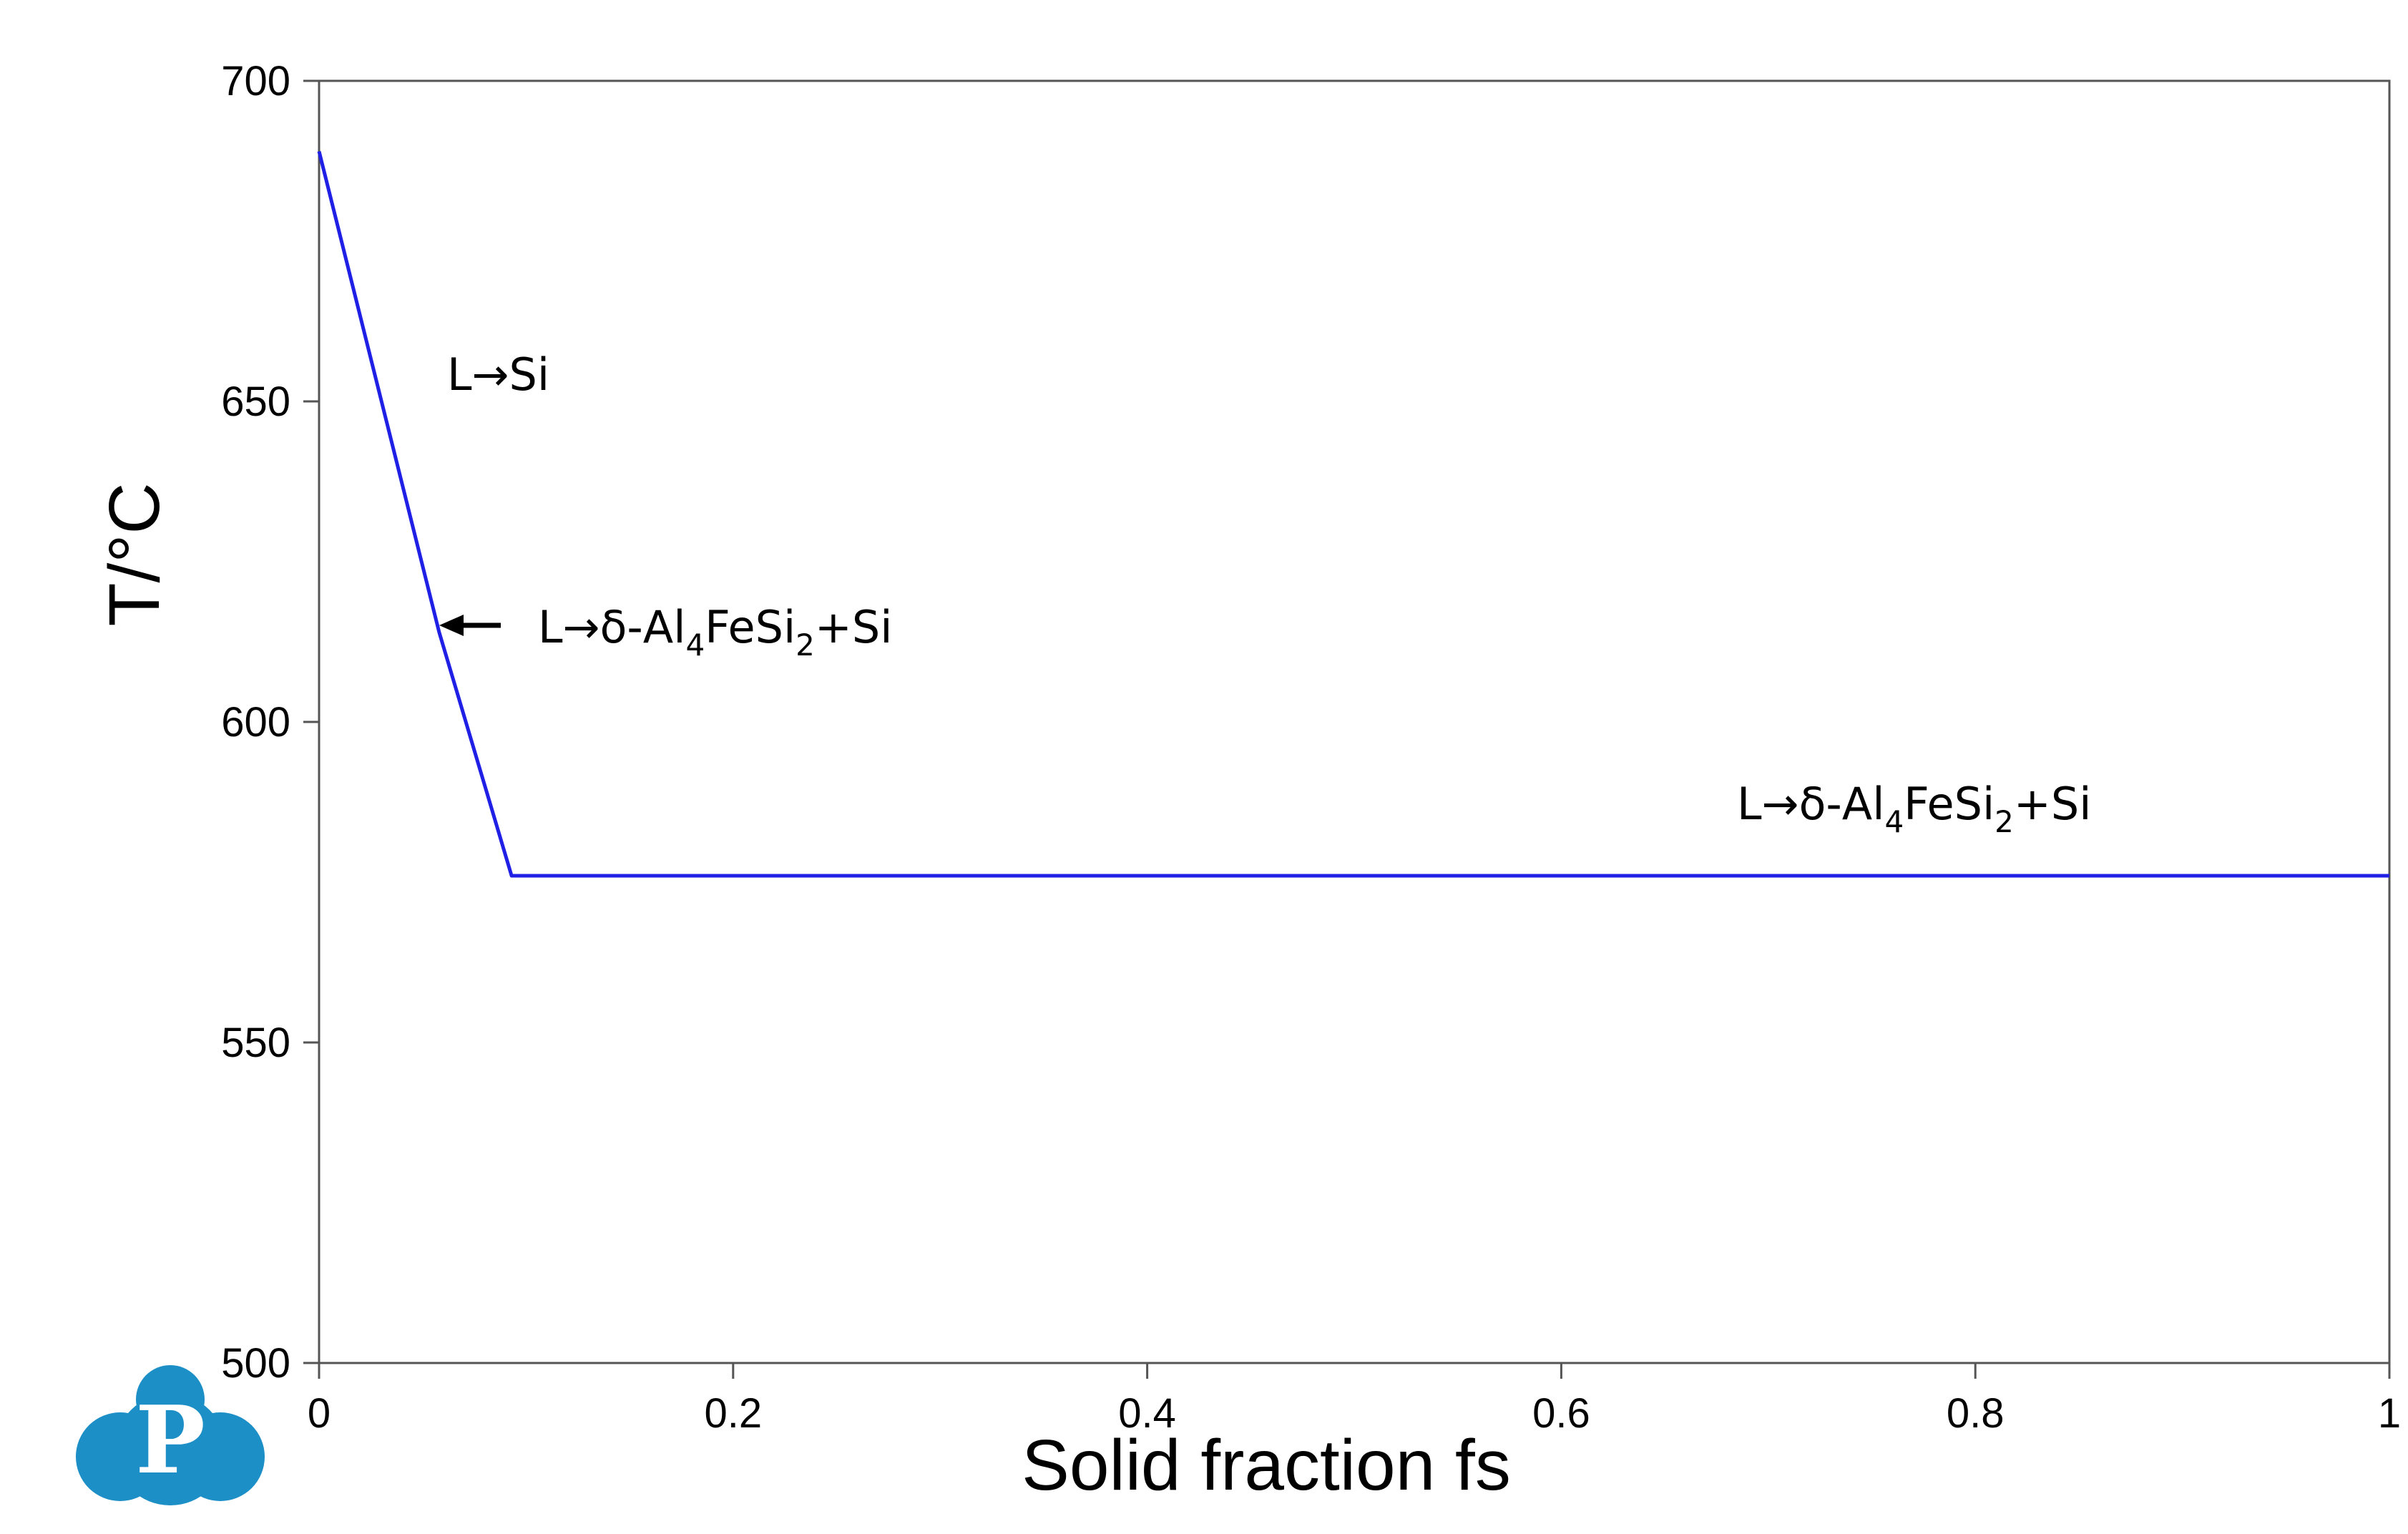 The height and width of the screenshot is (1534, 2408). What do you see at coordinates (255, 401) in the screenshot?
I see `y-tick-label: 650` at bounding box center [255, 401].